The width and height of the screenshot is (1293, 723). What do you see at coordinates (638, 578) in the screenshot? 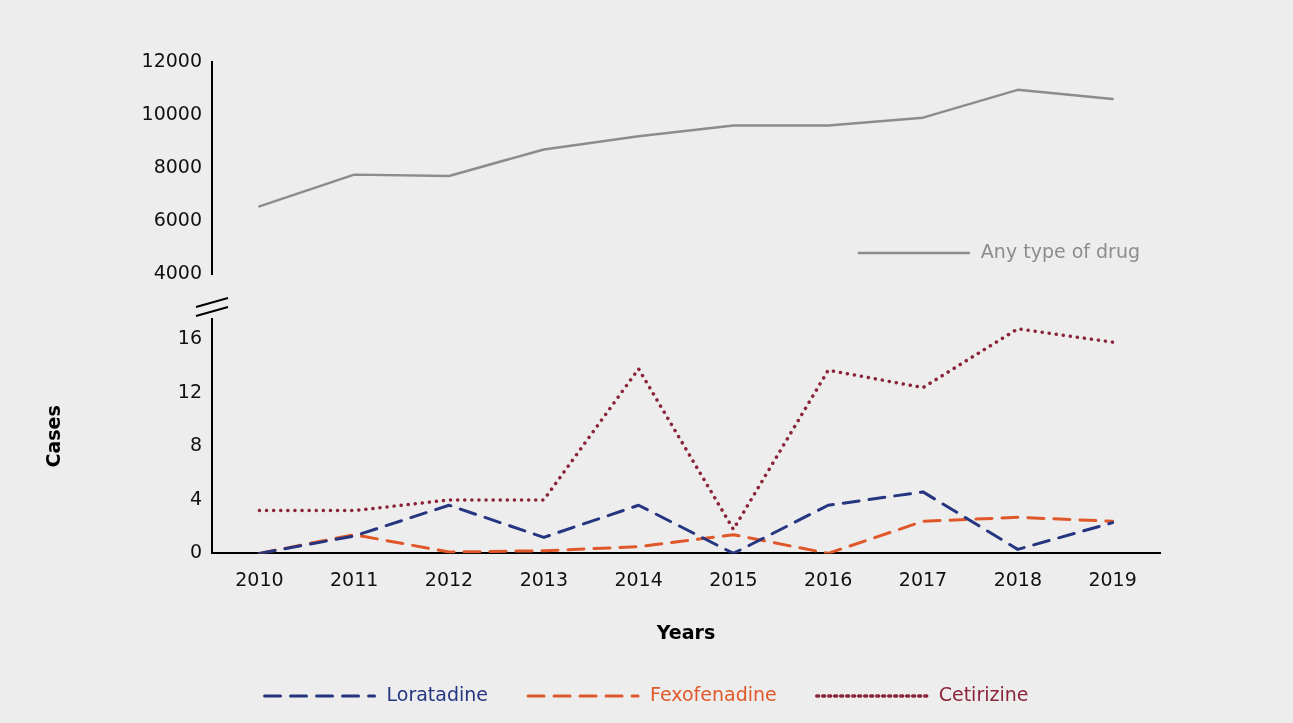
I see `x-tick-label: 2014` at bounding box center [638, 578].